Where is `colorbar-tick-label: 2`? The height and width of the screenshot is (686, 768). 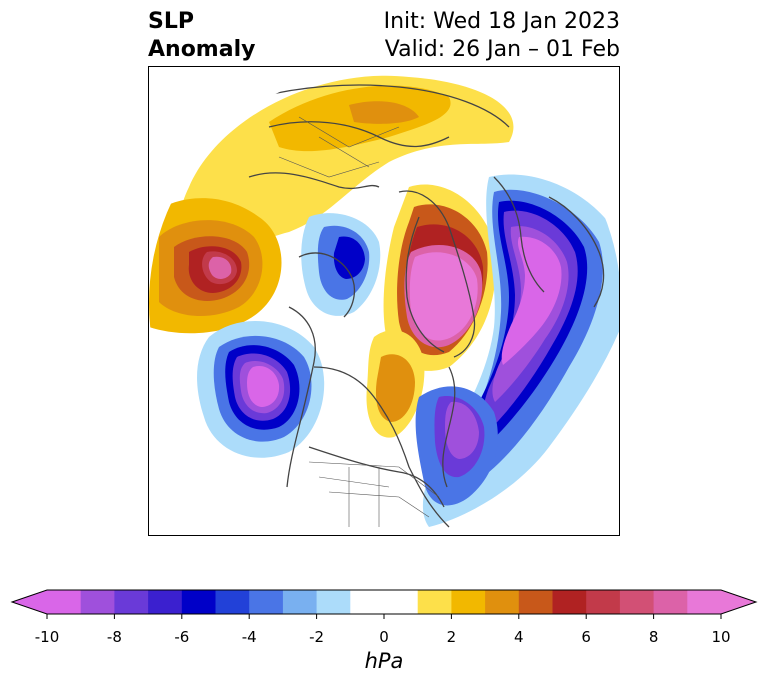 colorbar-tick-label: 2 is located at coordinates (451, 637).